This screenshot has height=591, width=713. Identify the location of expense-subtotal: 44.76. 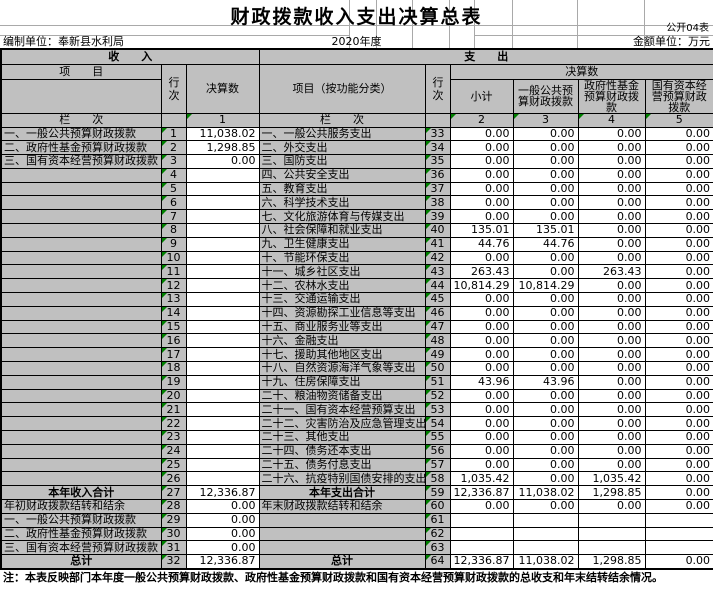
(481, 244).